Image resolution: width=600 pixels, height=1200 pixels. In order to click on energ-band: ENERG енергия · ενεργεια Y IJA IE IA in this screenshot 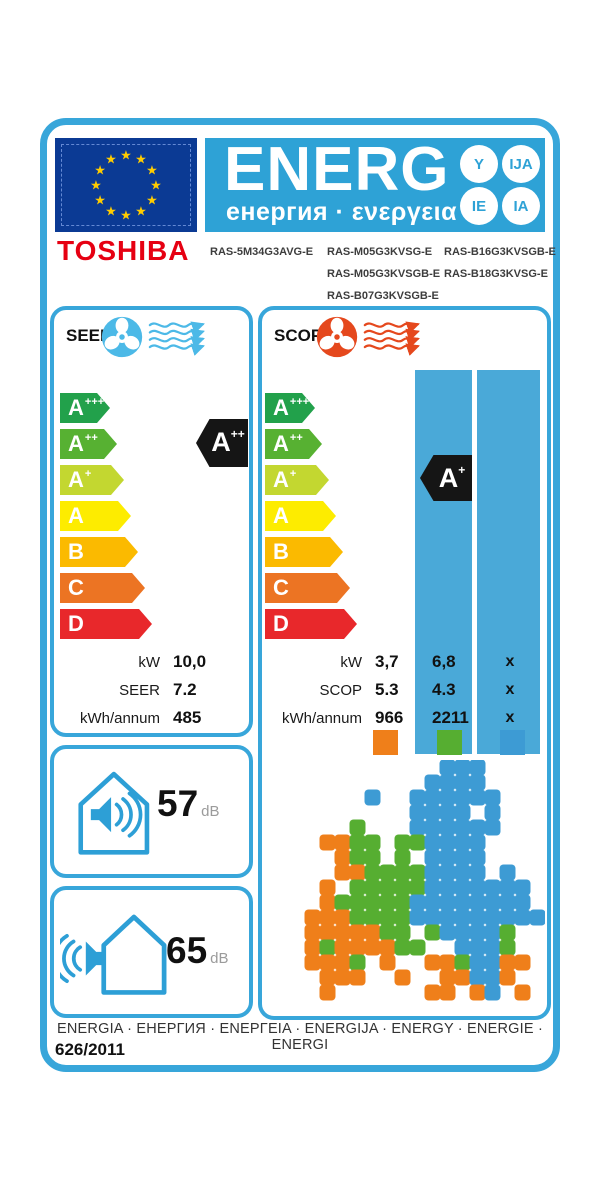, I will do `click(375, 185)`.